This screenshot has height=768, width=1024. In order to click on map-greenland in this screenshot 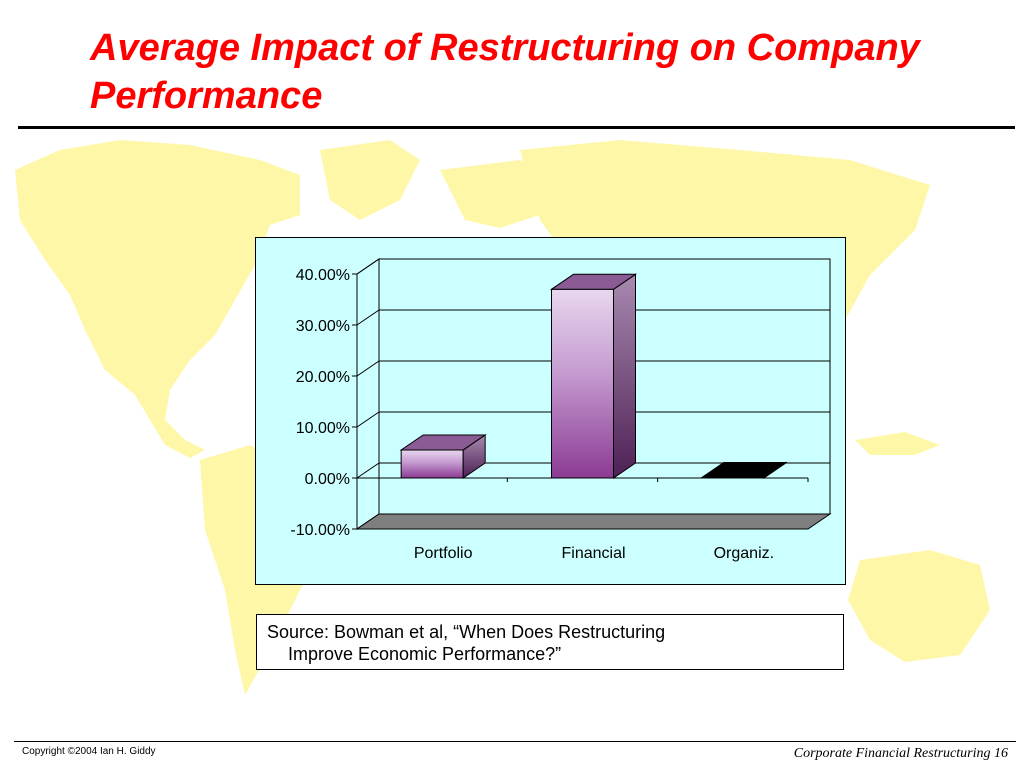, I will do `click(370, 180)`.